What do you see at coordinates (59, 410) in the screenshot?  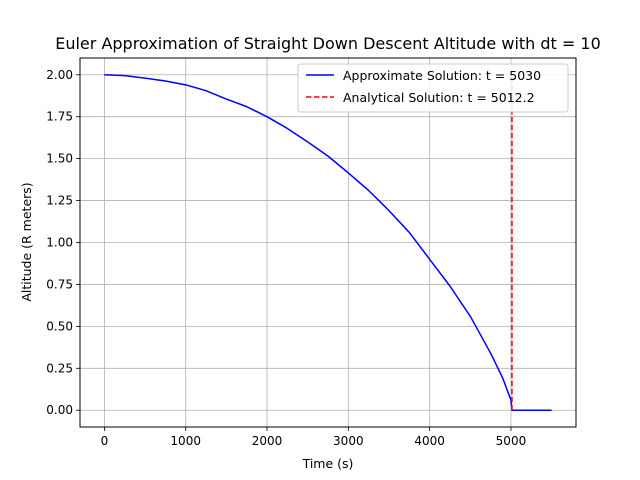 I see `y-tick-label: 0.00` at bounding box center [59, 410].